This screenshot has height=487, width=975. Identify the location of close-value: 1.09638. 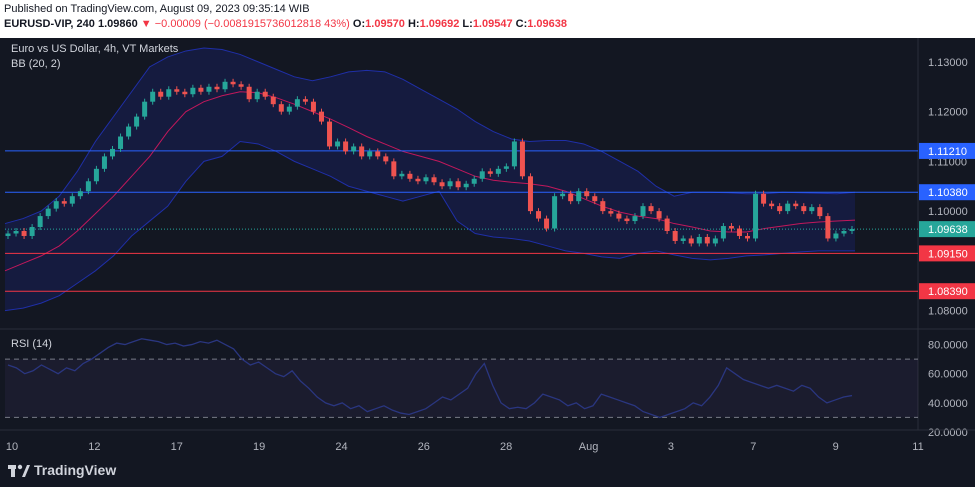
(547, 24).